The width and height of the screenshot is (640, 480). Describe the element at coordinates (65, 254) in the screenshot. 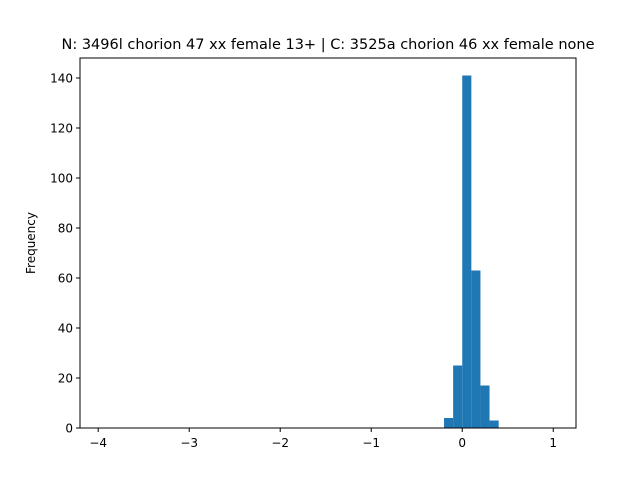

I see `y-axis-ticks: 0 20 40 60 80 100 120 140` at that location.